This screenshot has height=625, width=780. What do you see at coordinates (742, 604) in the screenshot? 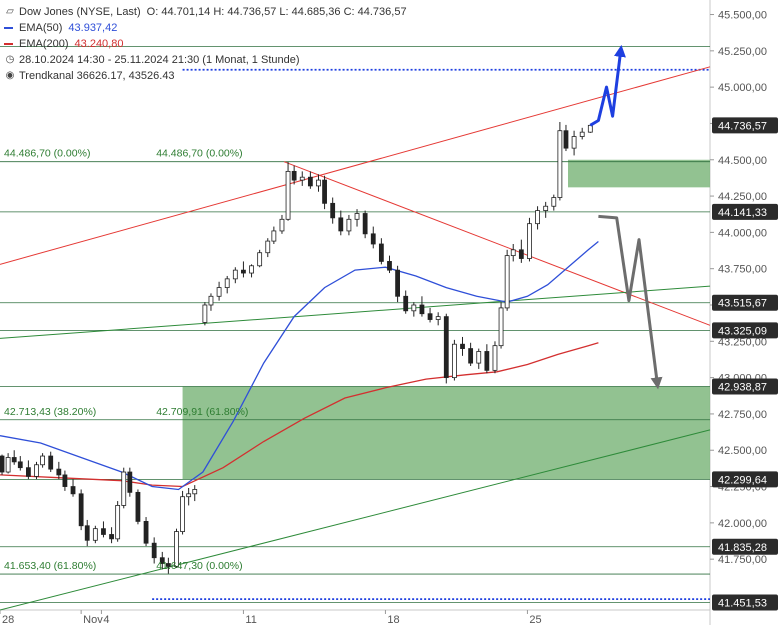
I see `price-marker-label-7: 41.451,53` at bounding box center [742, 604].